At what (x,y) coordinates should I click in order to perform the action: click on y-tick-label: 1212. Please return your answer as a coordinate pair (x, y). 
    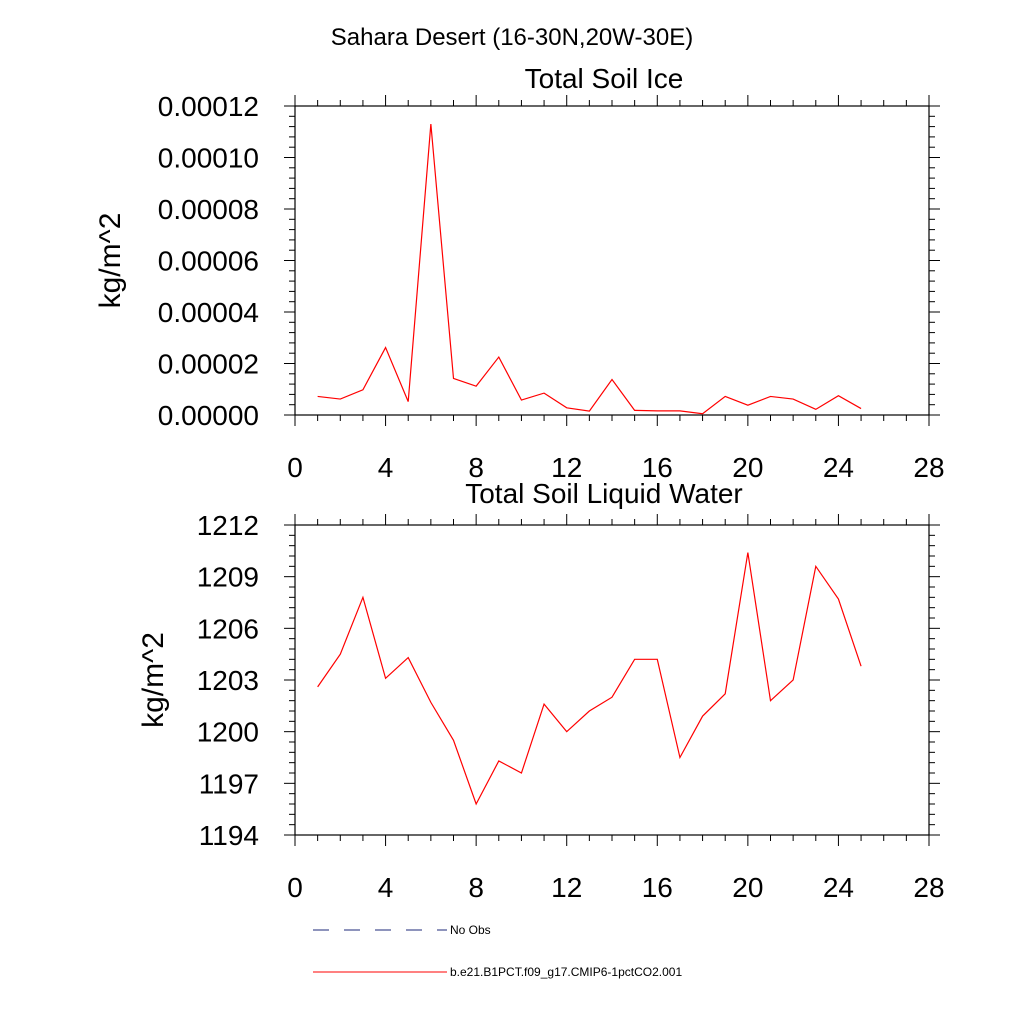
    Looking at the image, I should click on (228, 525).